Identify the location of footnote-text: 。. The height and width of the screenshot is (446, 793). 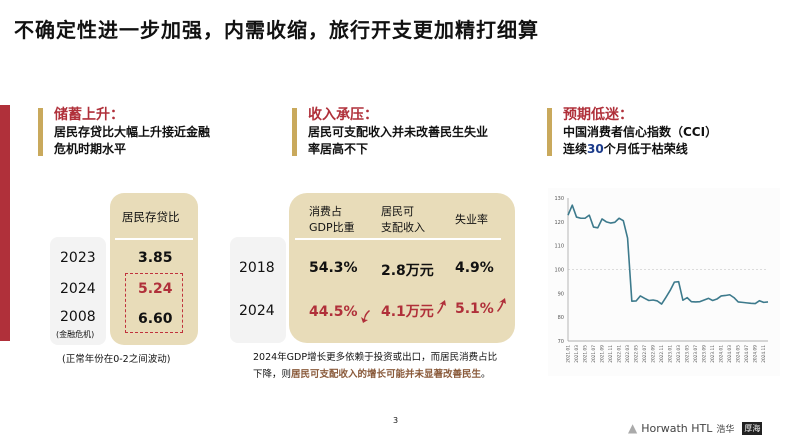
(486, 374).